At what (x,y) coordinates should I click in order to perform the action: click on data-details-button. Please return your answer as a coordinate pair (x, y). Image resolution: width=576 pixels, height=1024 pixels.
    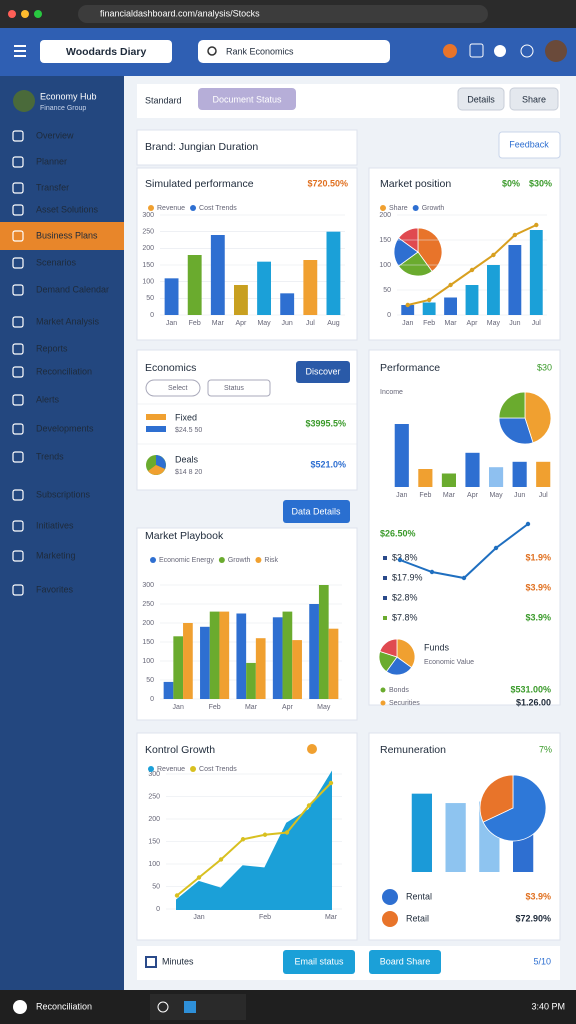
    Looking at the image, I should click on (316, 511).